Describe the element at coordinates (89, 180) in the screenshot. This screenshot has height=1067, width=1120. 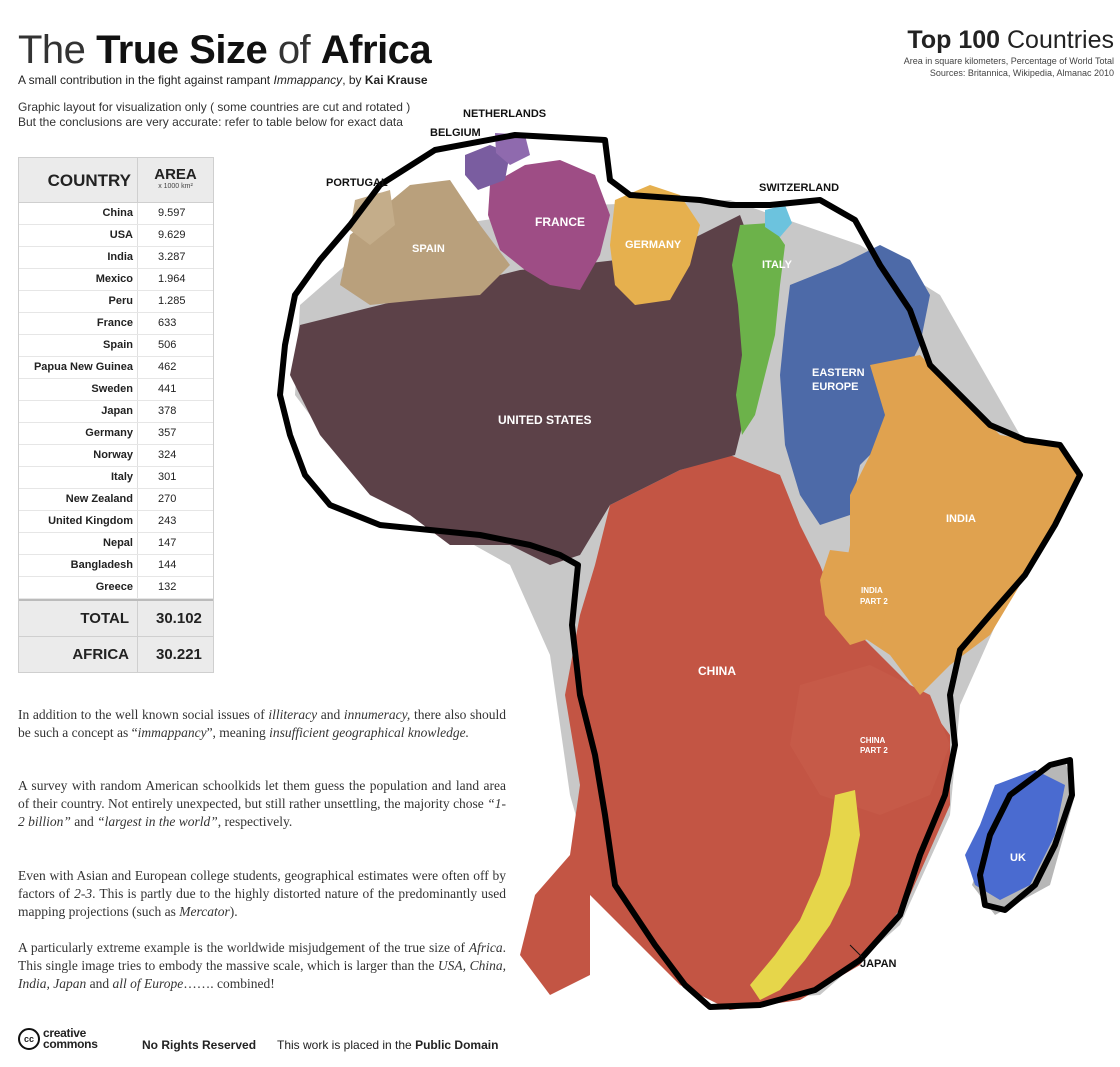
I see `col-country-header: COUNTRY` at that location.